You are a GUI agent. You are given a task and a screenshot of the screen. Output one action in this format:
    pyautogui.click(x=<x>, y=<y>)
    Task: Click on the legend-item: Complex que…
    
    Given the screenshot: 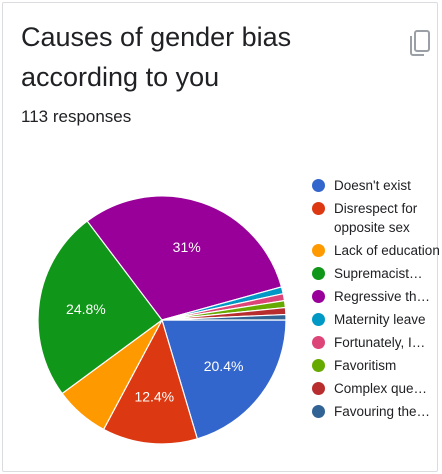 What is the action you would take?
    pyautogui.click(x=374, y=388)
    